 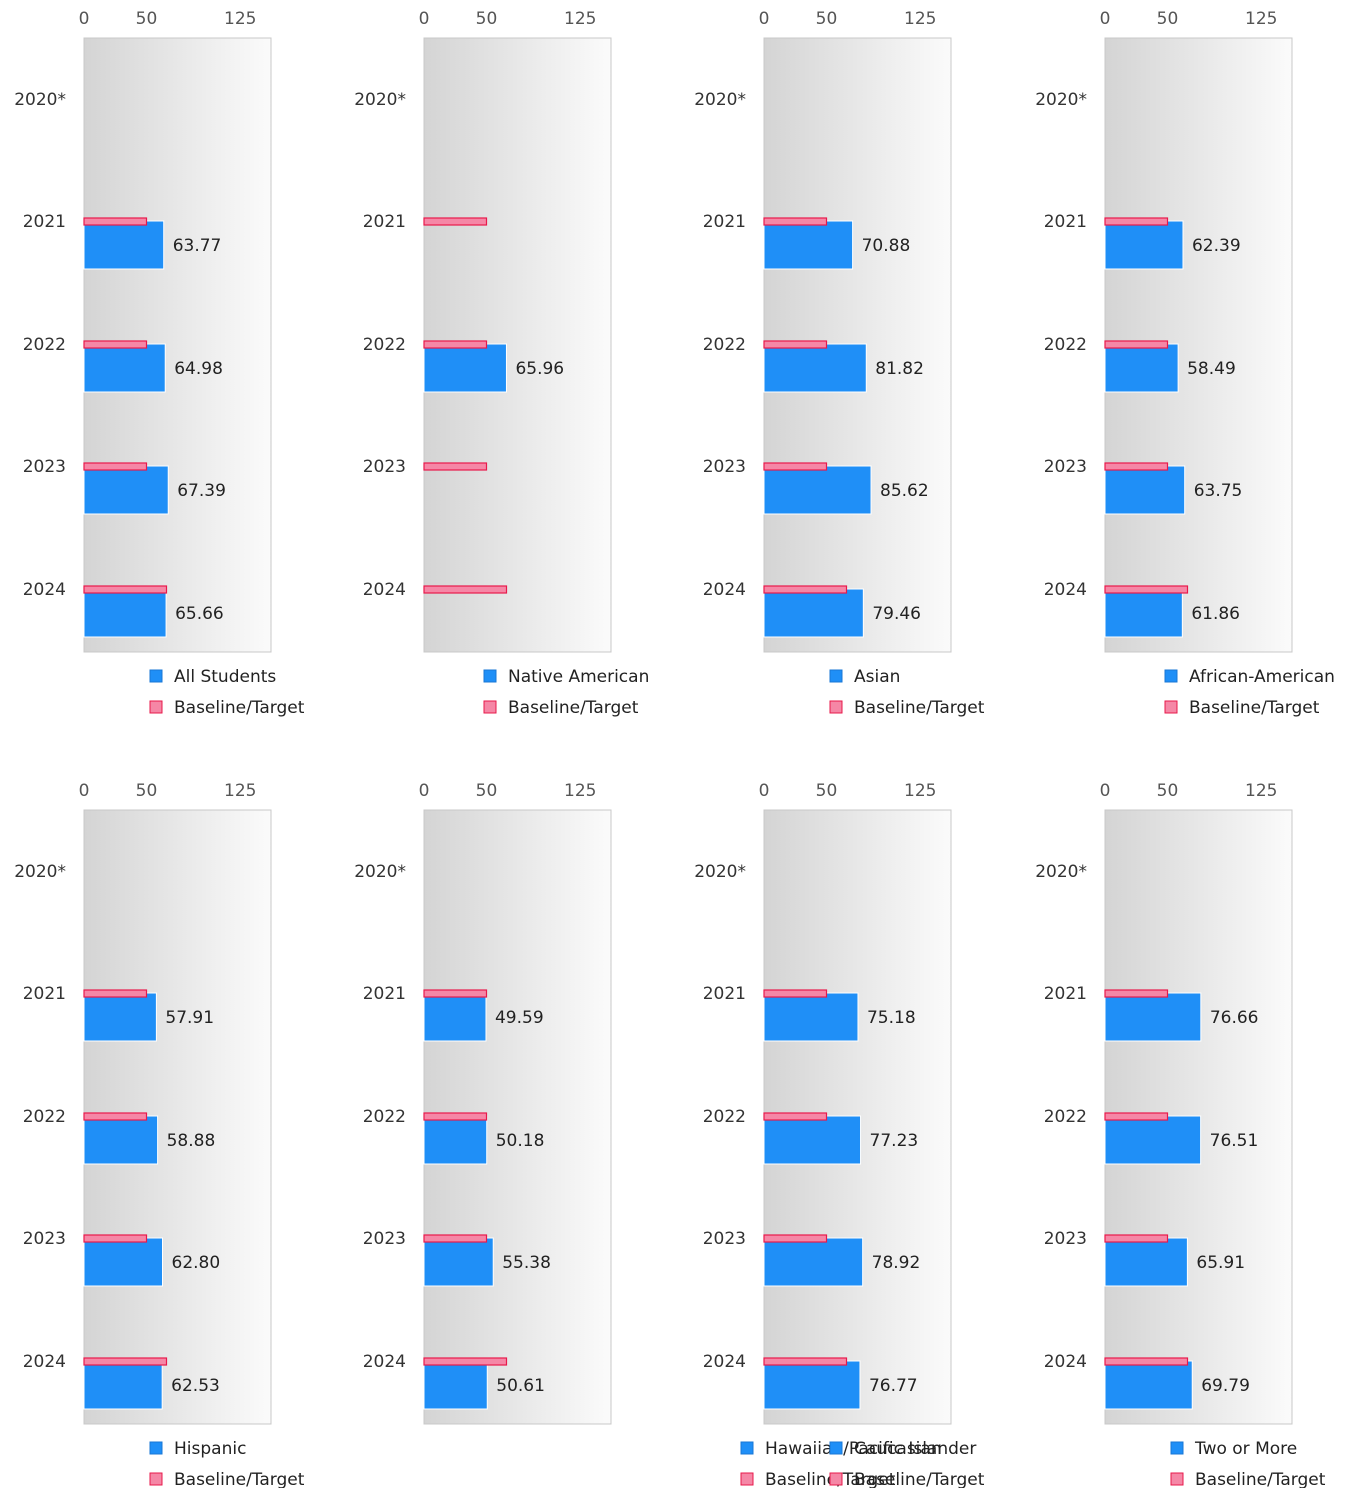 I want to click on data-label: 76.66, so click(x=1234, y=1018).